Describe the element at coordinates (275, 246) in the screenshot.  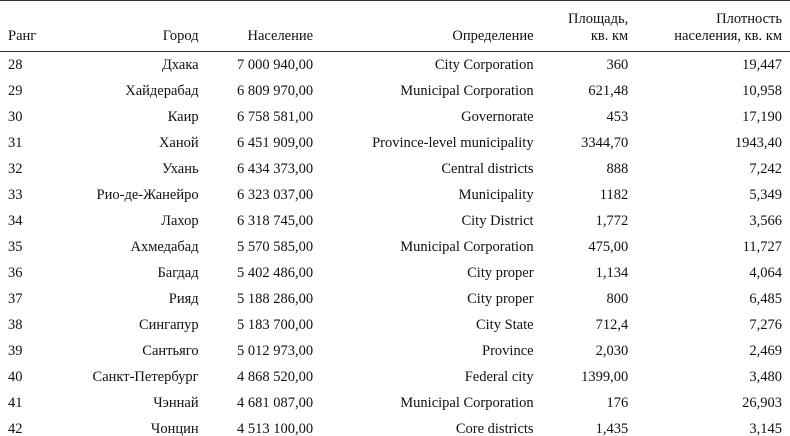
I see `table-cell: 5 570 585,00` at that location.